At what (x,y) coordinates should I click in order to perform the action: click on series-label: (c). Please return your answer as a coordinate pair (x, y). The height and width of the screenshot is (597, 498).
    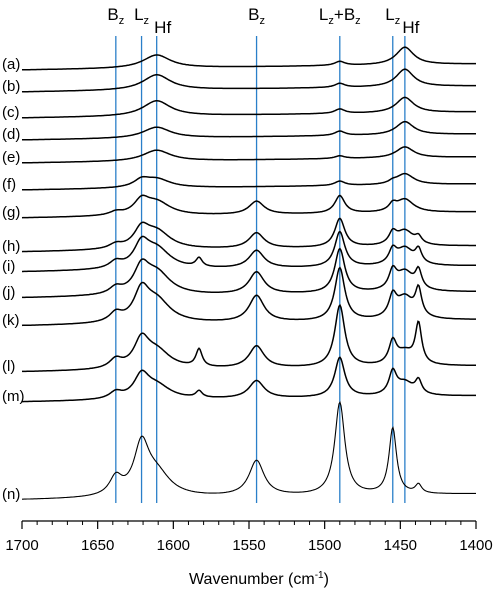
    Looking at the image, I should click on (11, 112).